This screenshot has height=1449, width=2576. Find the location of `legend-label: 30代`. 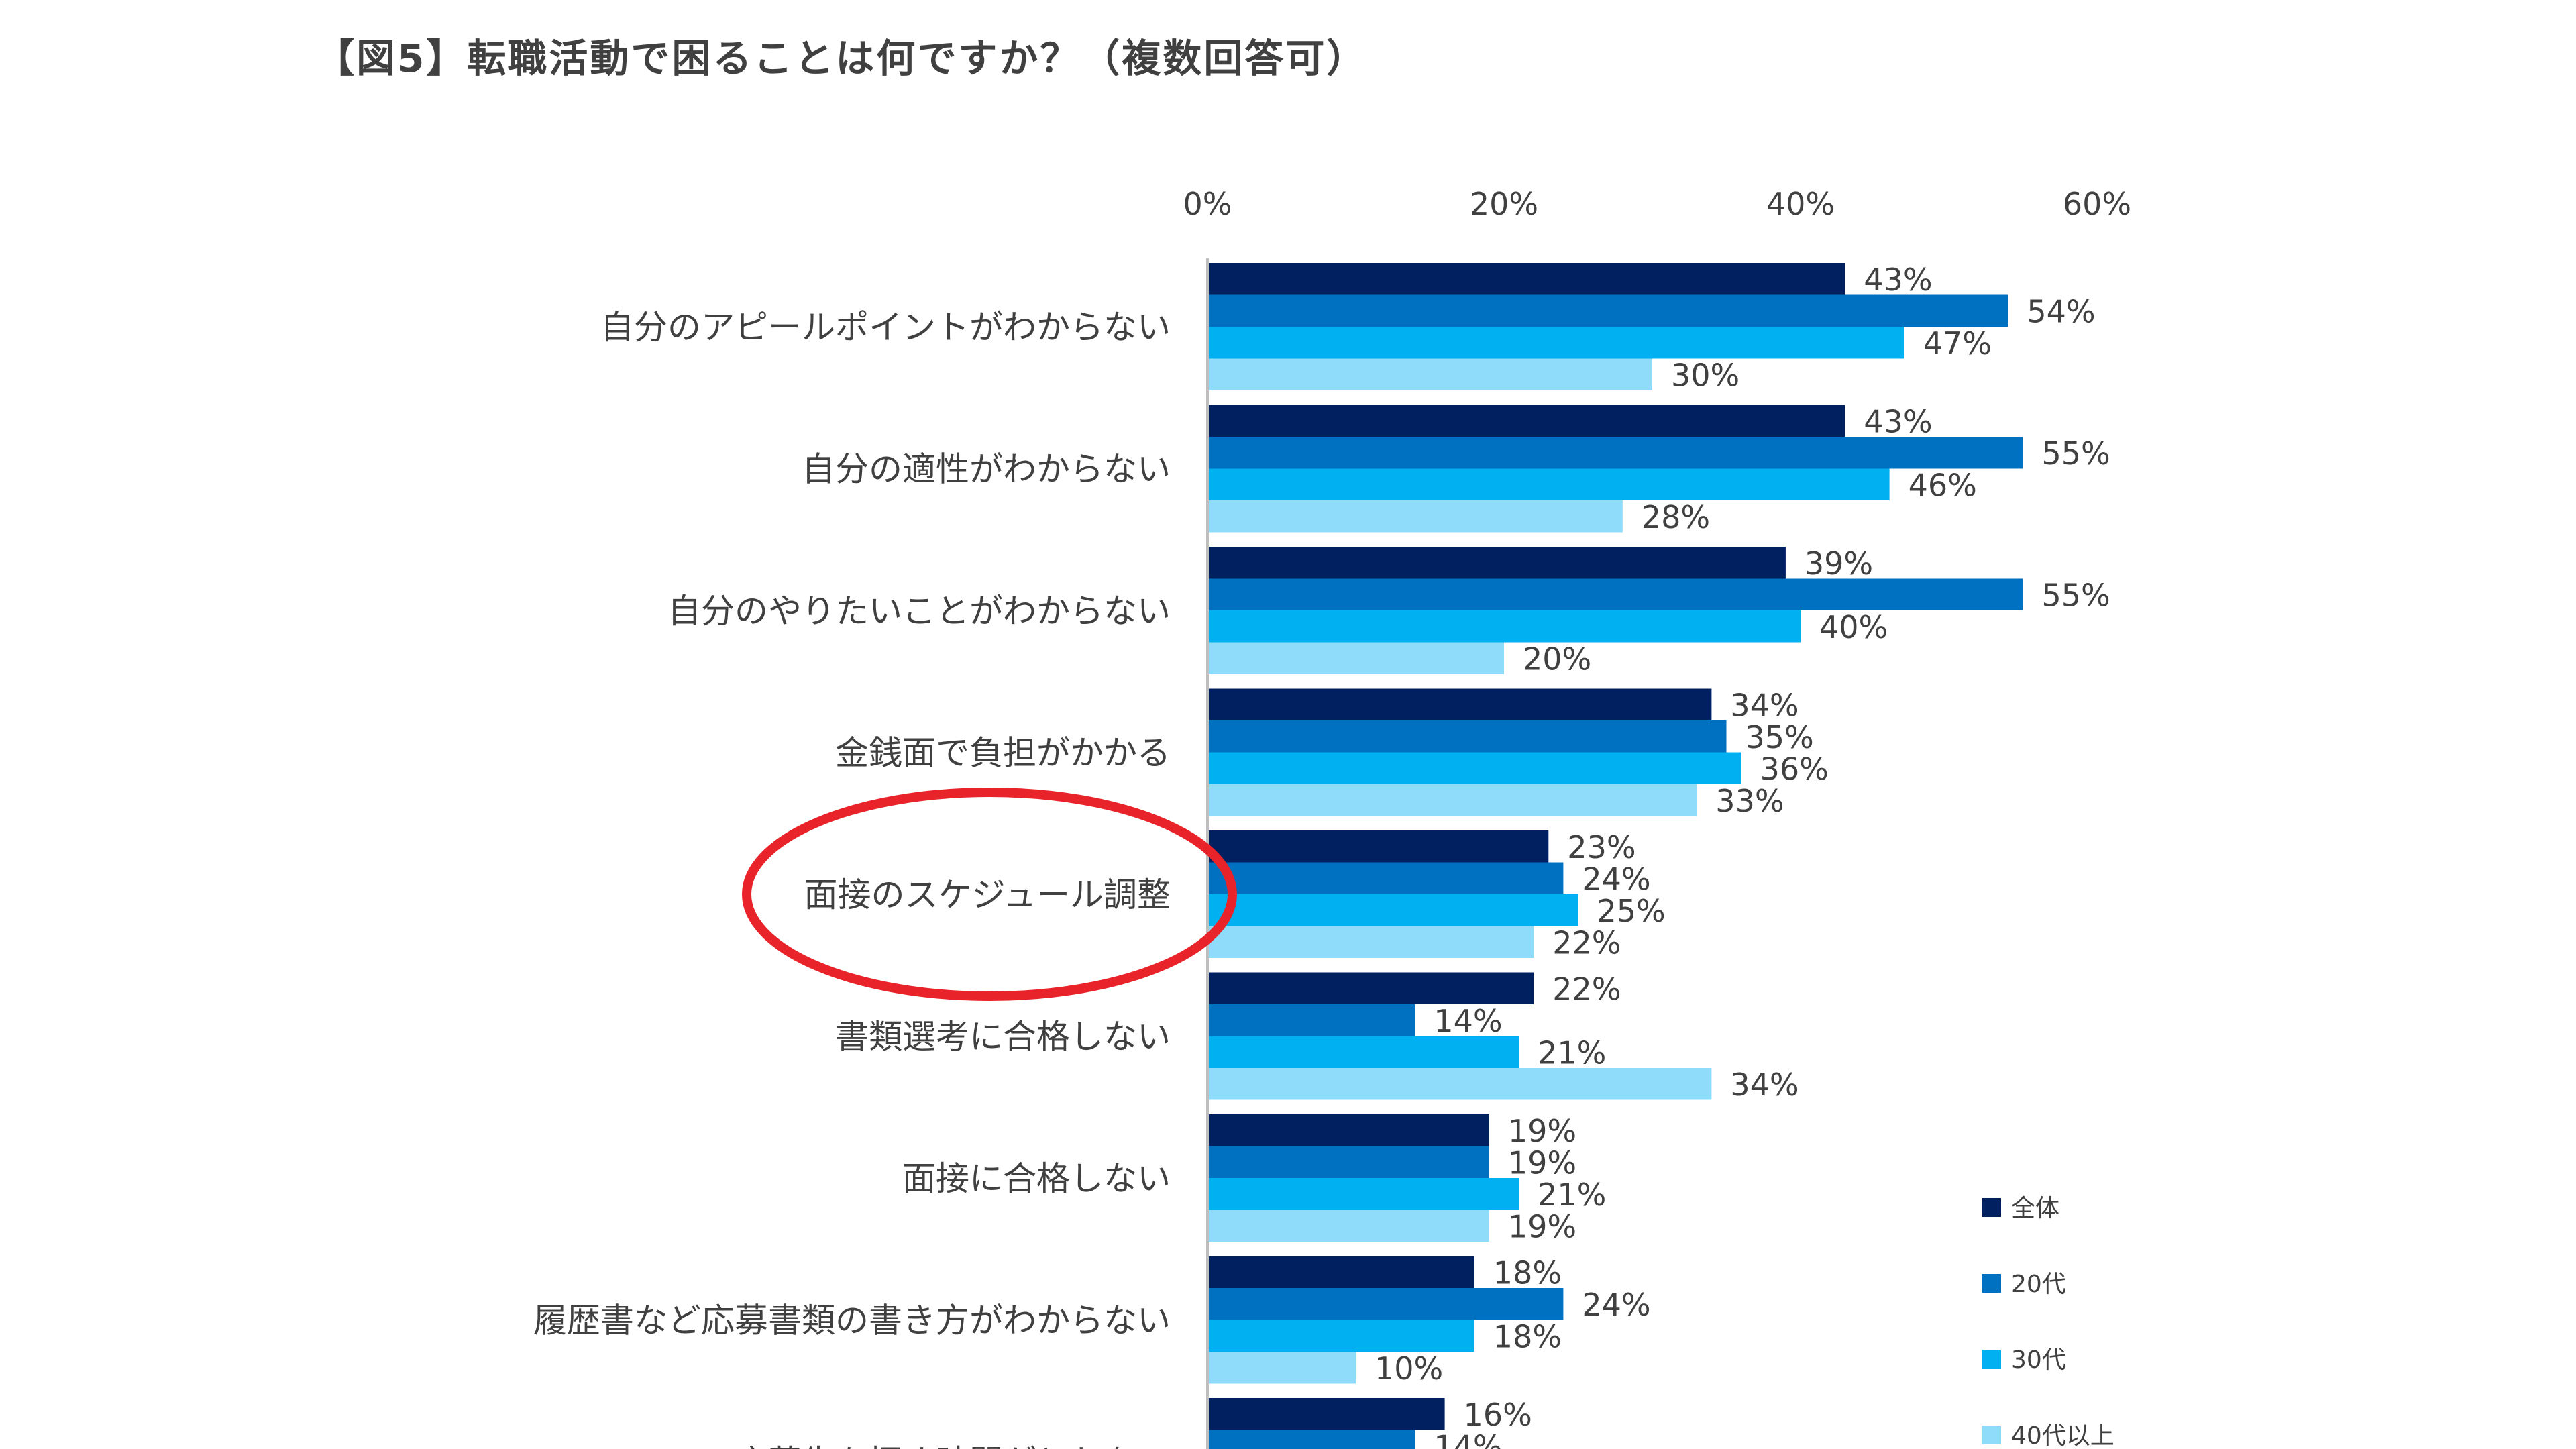

legend-label: 30代 is located at coordinates (2038, 1360).